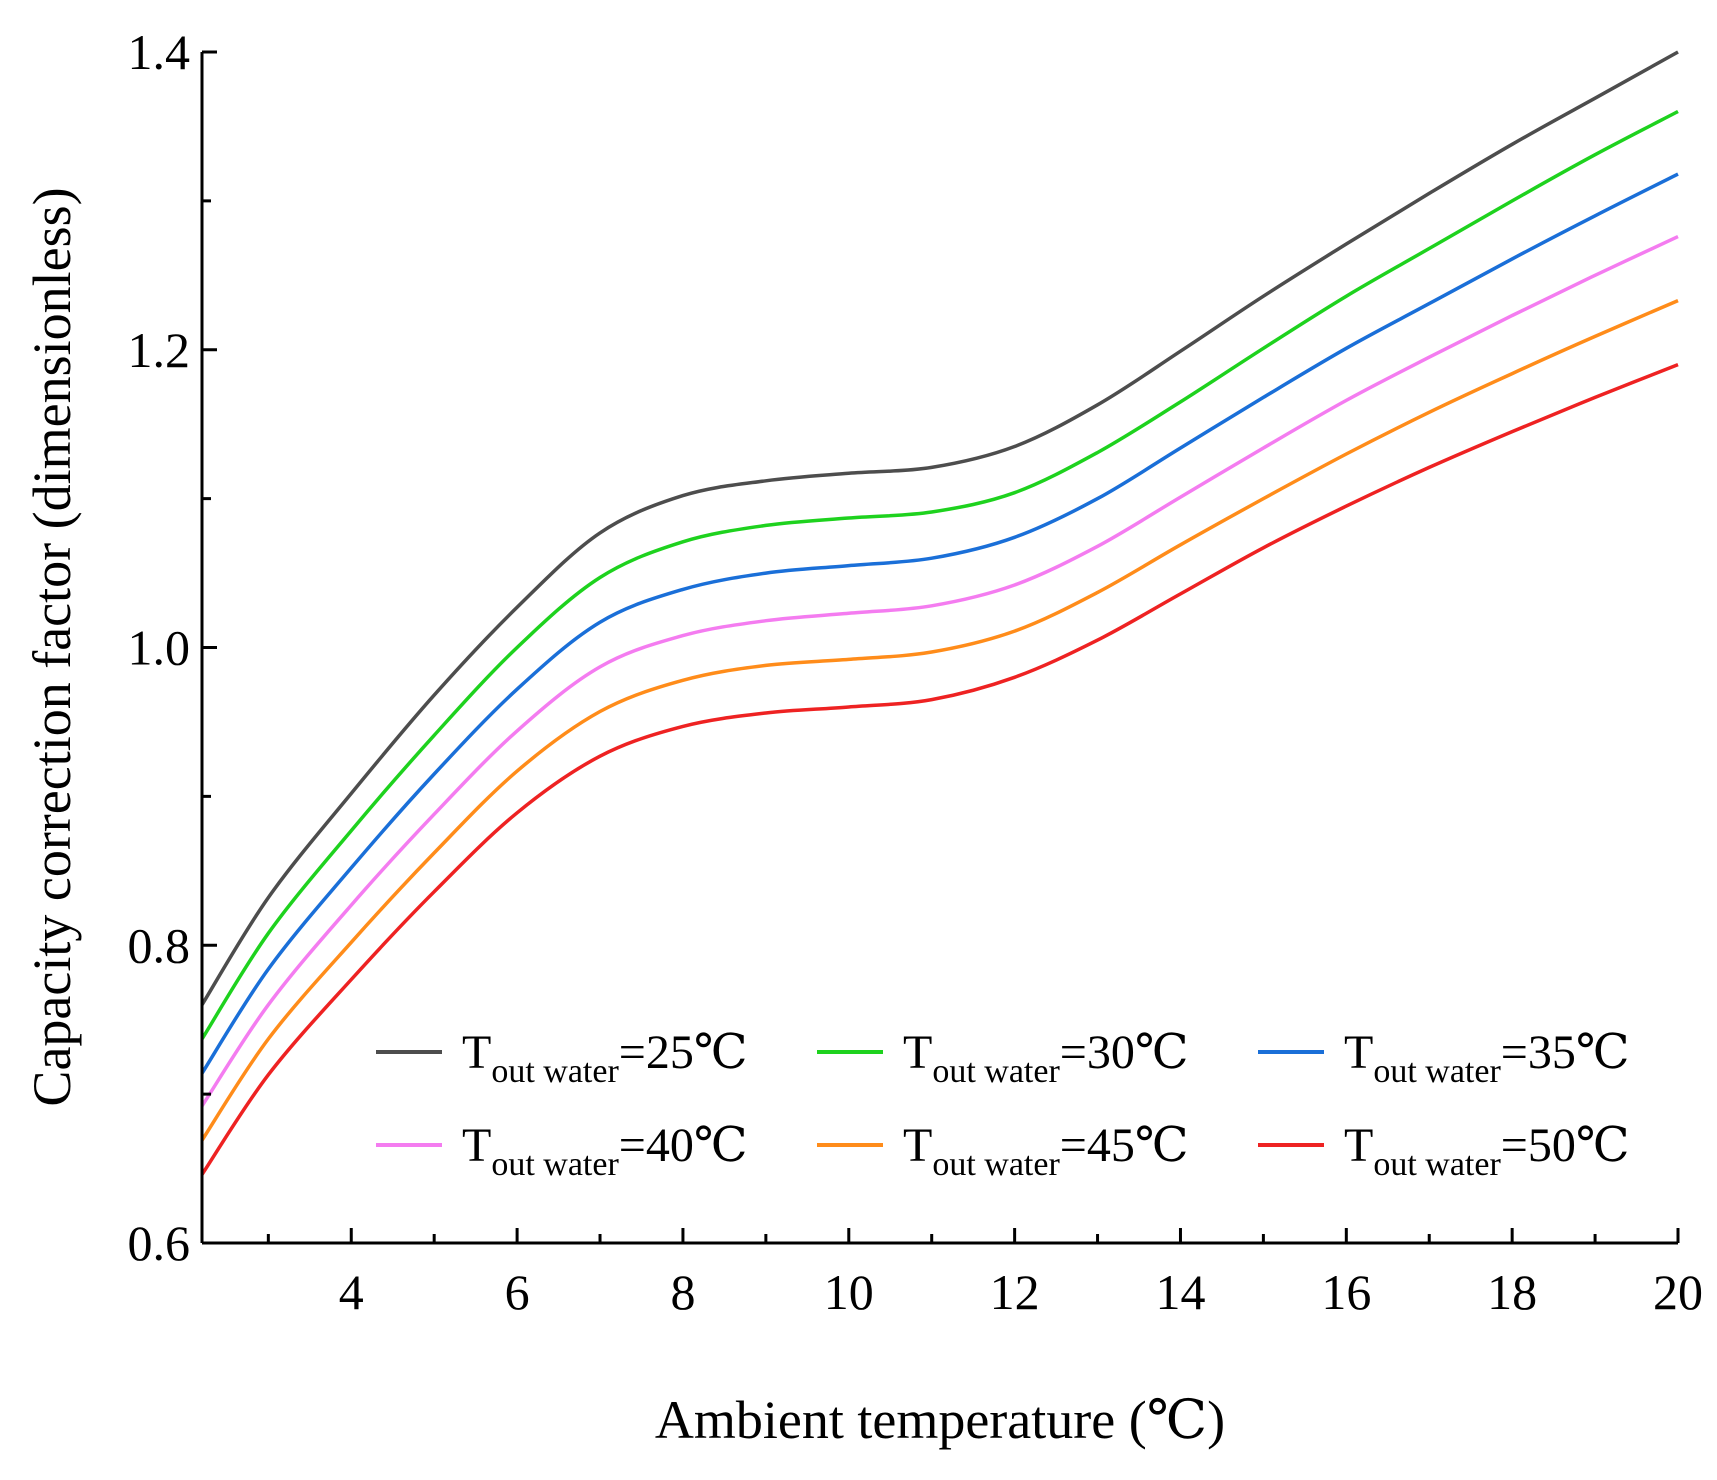 This screenshot has height=1480, width=1717. I want to click on x-tick-label: 14, so click(1180, 1292).